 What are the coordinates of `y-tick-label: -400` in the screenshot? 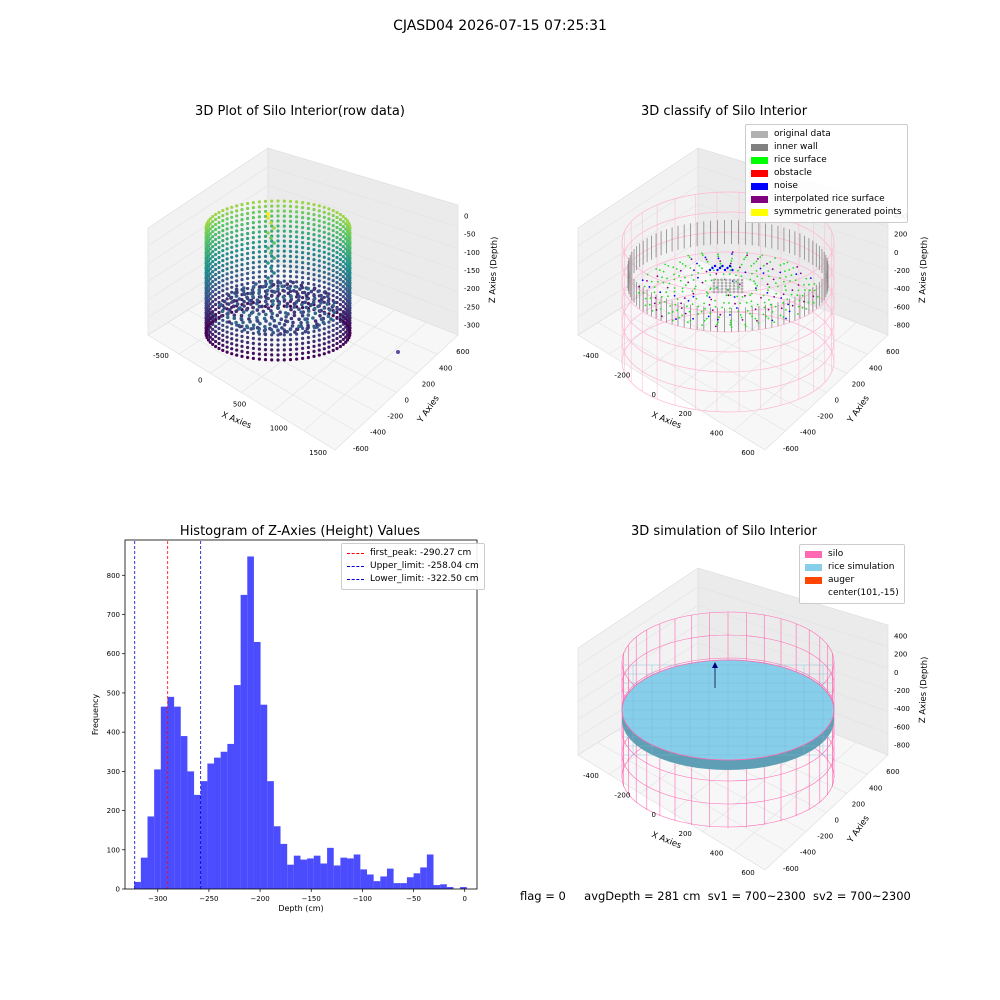 It's located at (808, 853).